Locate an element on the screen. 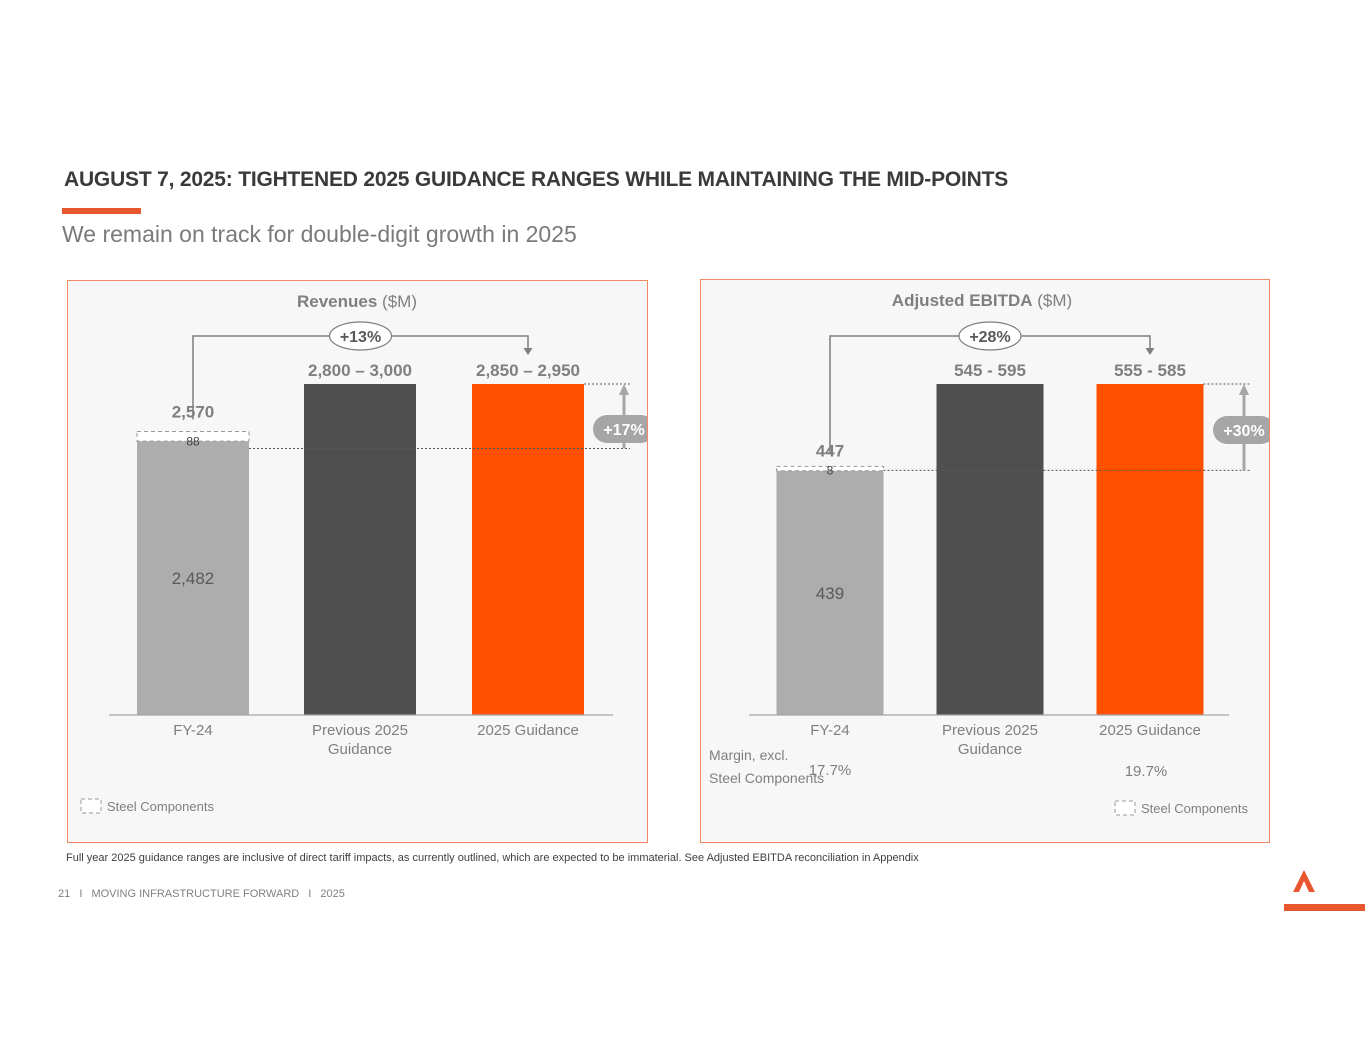 This screenshot has height=1055, width=1365. growth-arrow-label: +30% is located at coordinates (1243, 431).